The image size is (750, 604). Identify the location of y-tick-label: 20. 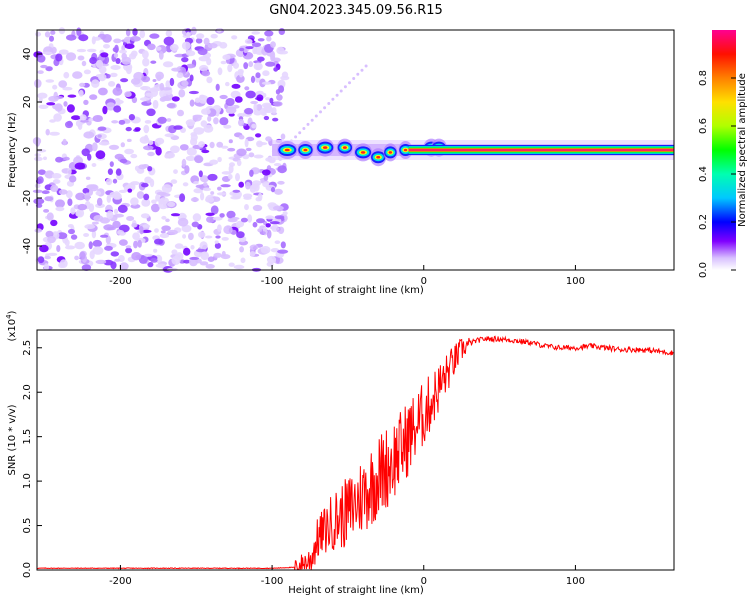
(27, 102).